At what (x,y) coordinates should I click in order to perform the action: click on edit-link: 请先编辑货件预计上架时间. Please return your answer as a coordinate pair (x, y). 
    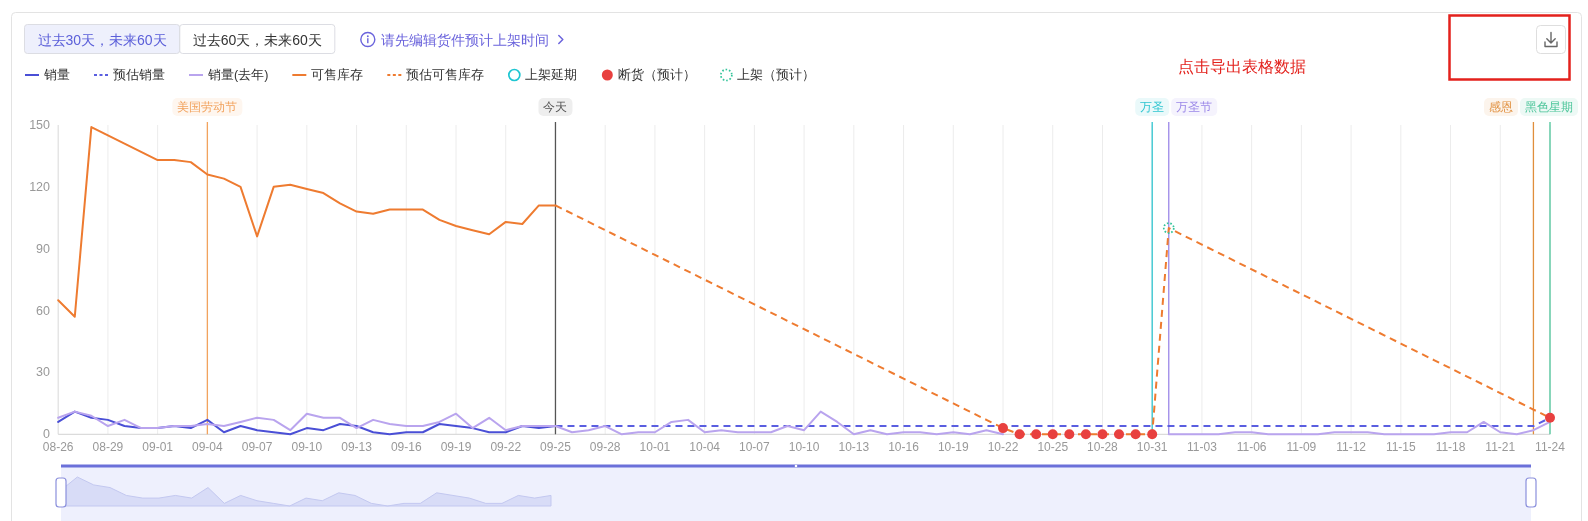
    Looking at the image, I should click on (462, 39).